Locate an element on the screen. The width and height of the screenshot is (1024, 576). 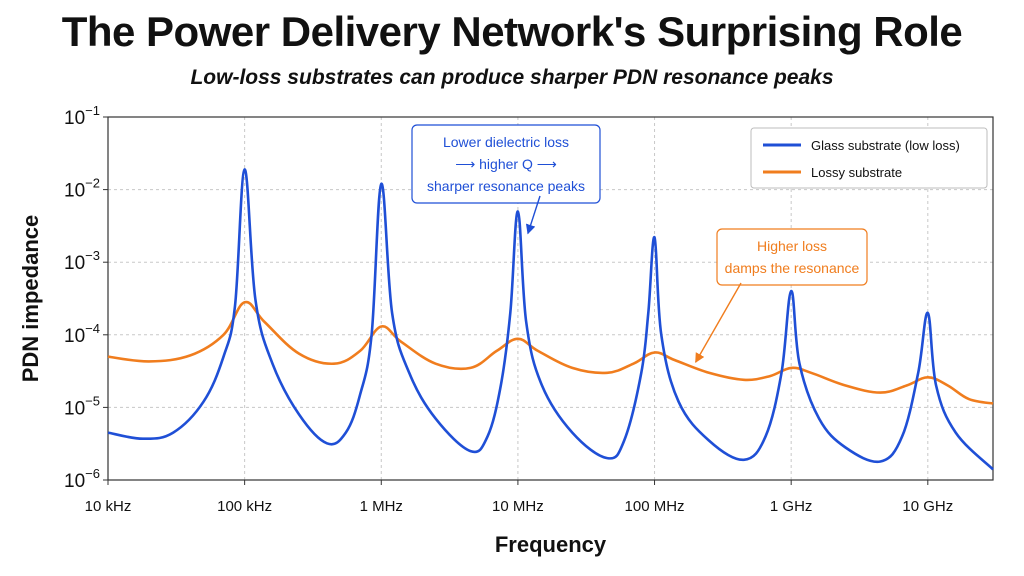
y-axis-title: PDN impedance is located at coordinates (30, 299).